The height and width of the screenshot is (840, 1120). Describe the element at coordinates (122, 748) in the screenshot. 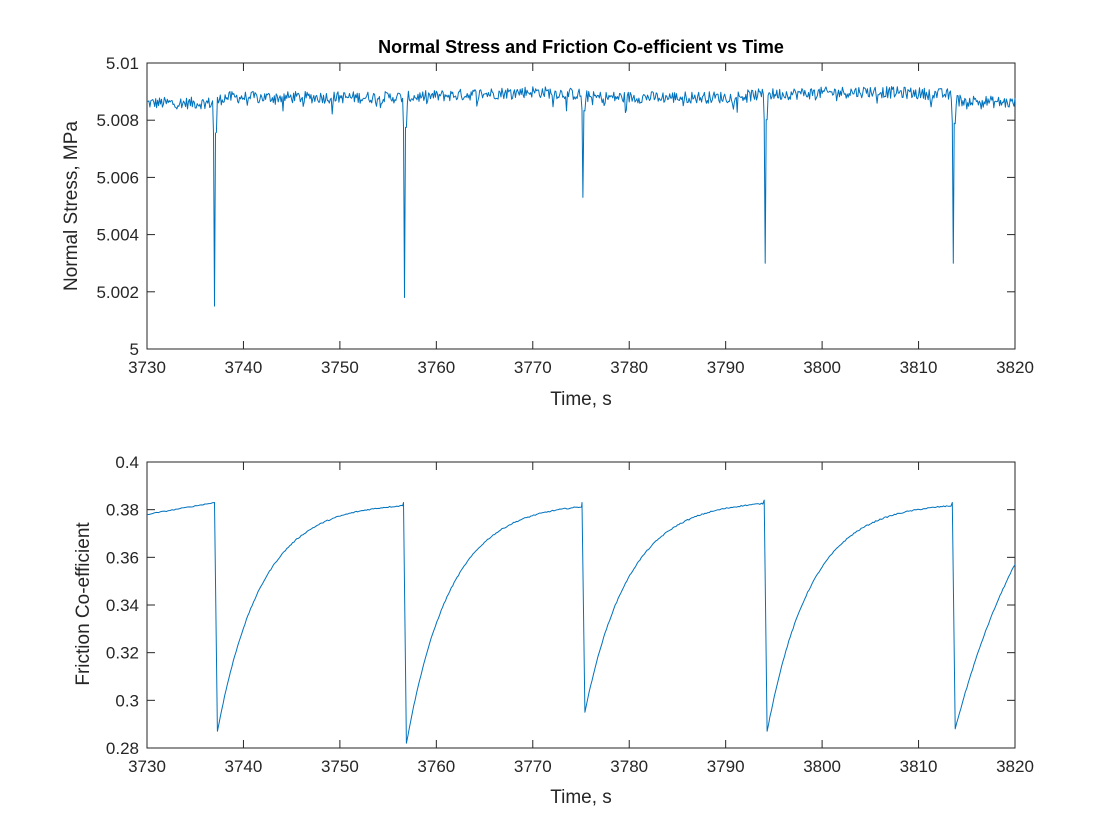

I see `bottom-y-tick-label: 0.28` at that location.